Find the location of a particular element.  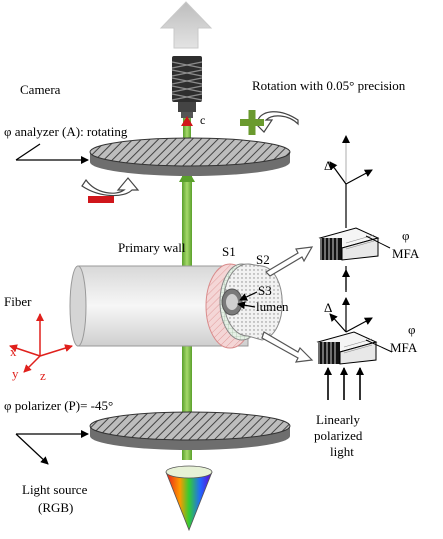

light-source-label-2: (RGB) is located at coordinates (55, 507).